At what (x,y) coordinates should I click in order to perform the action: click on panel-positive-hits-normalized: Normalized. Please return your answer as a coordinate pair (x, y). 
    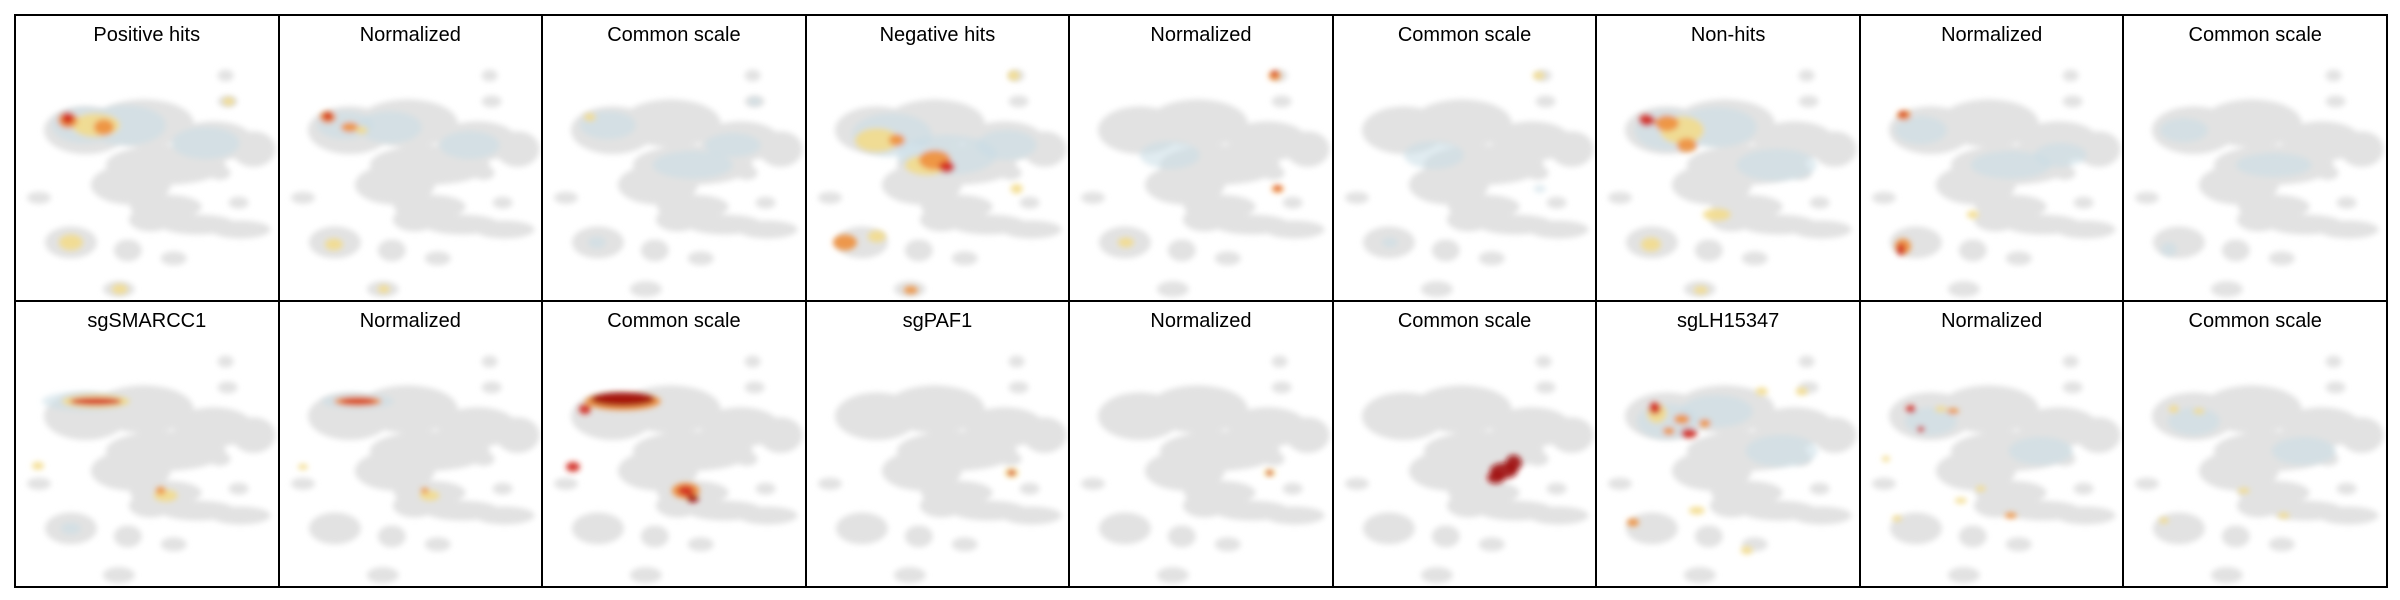
    Looking at the image, I should click on (410, 158).